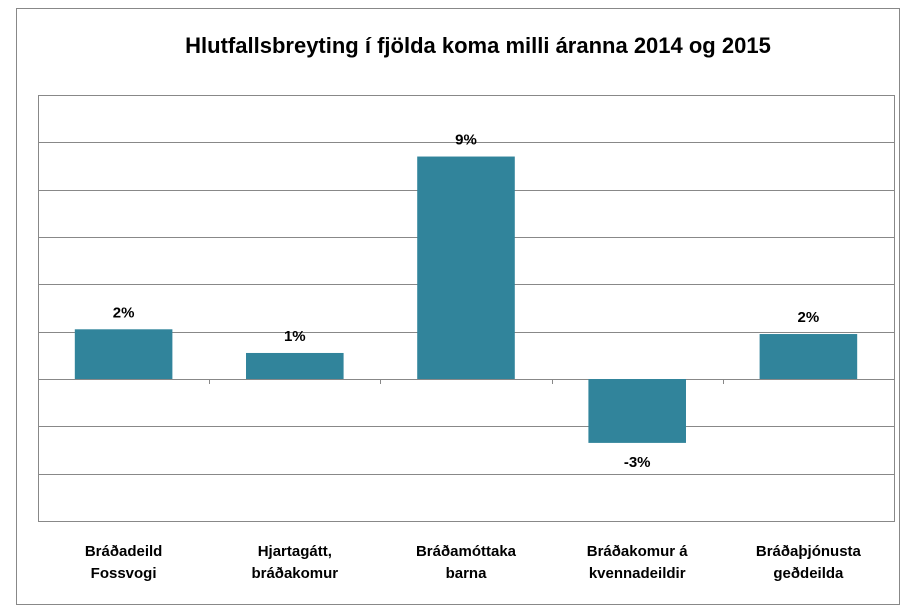 This screenshot has height=609, width=903. Describe the element at coordinates (637, 462) in the screenshot. I see `data-label: -3%` at that location.